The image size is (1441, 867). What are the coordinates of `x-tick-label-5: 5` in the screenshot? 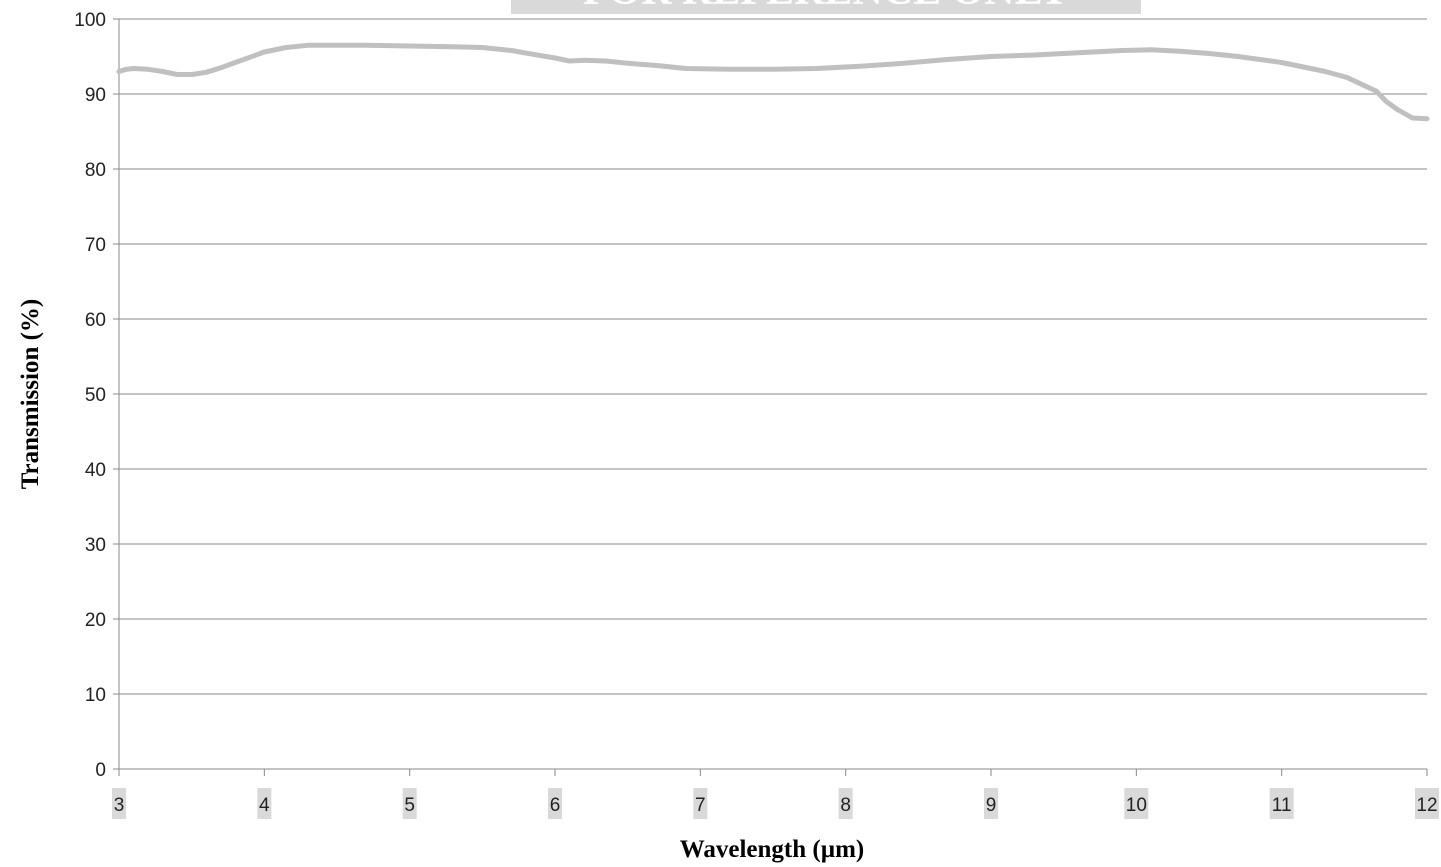 It's located at (409, 805).